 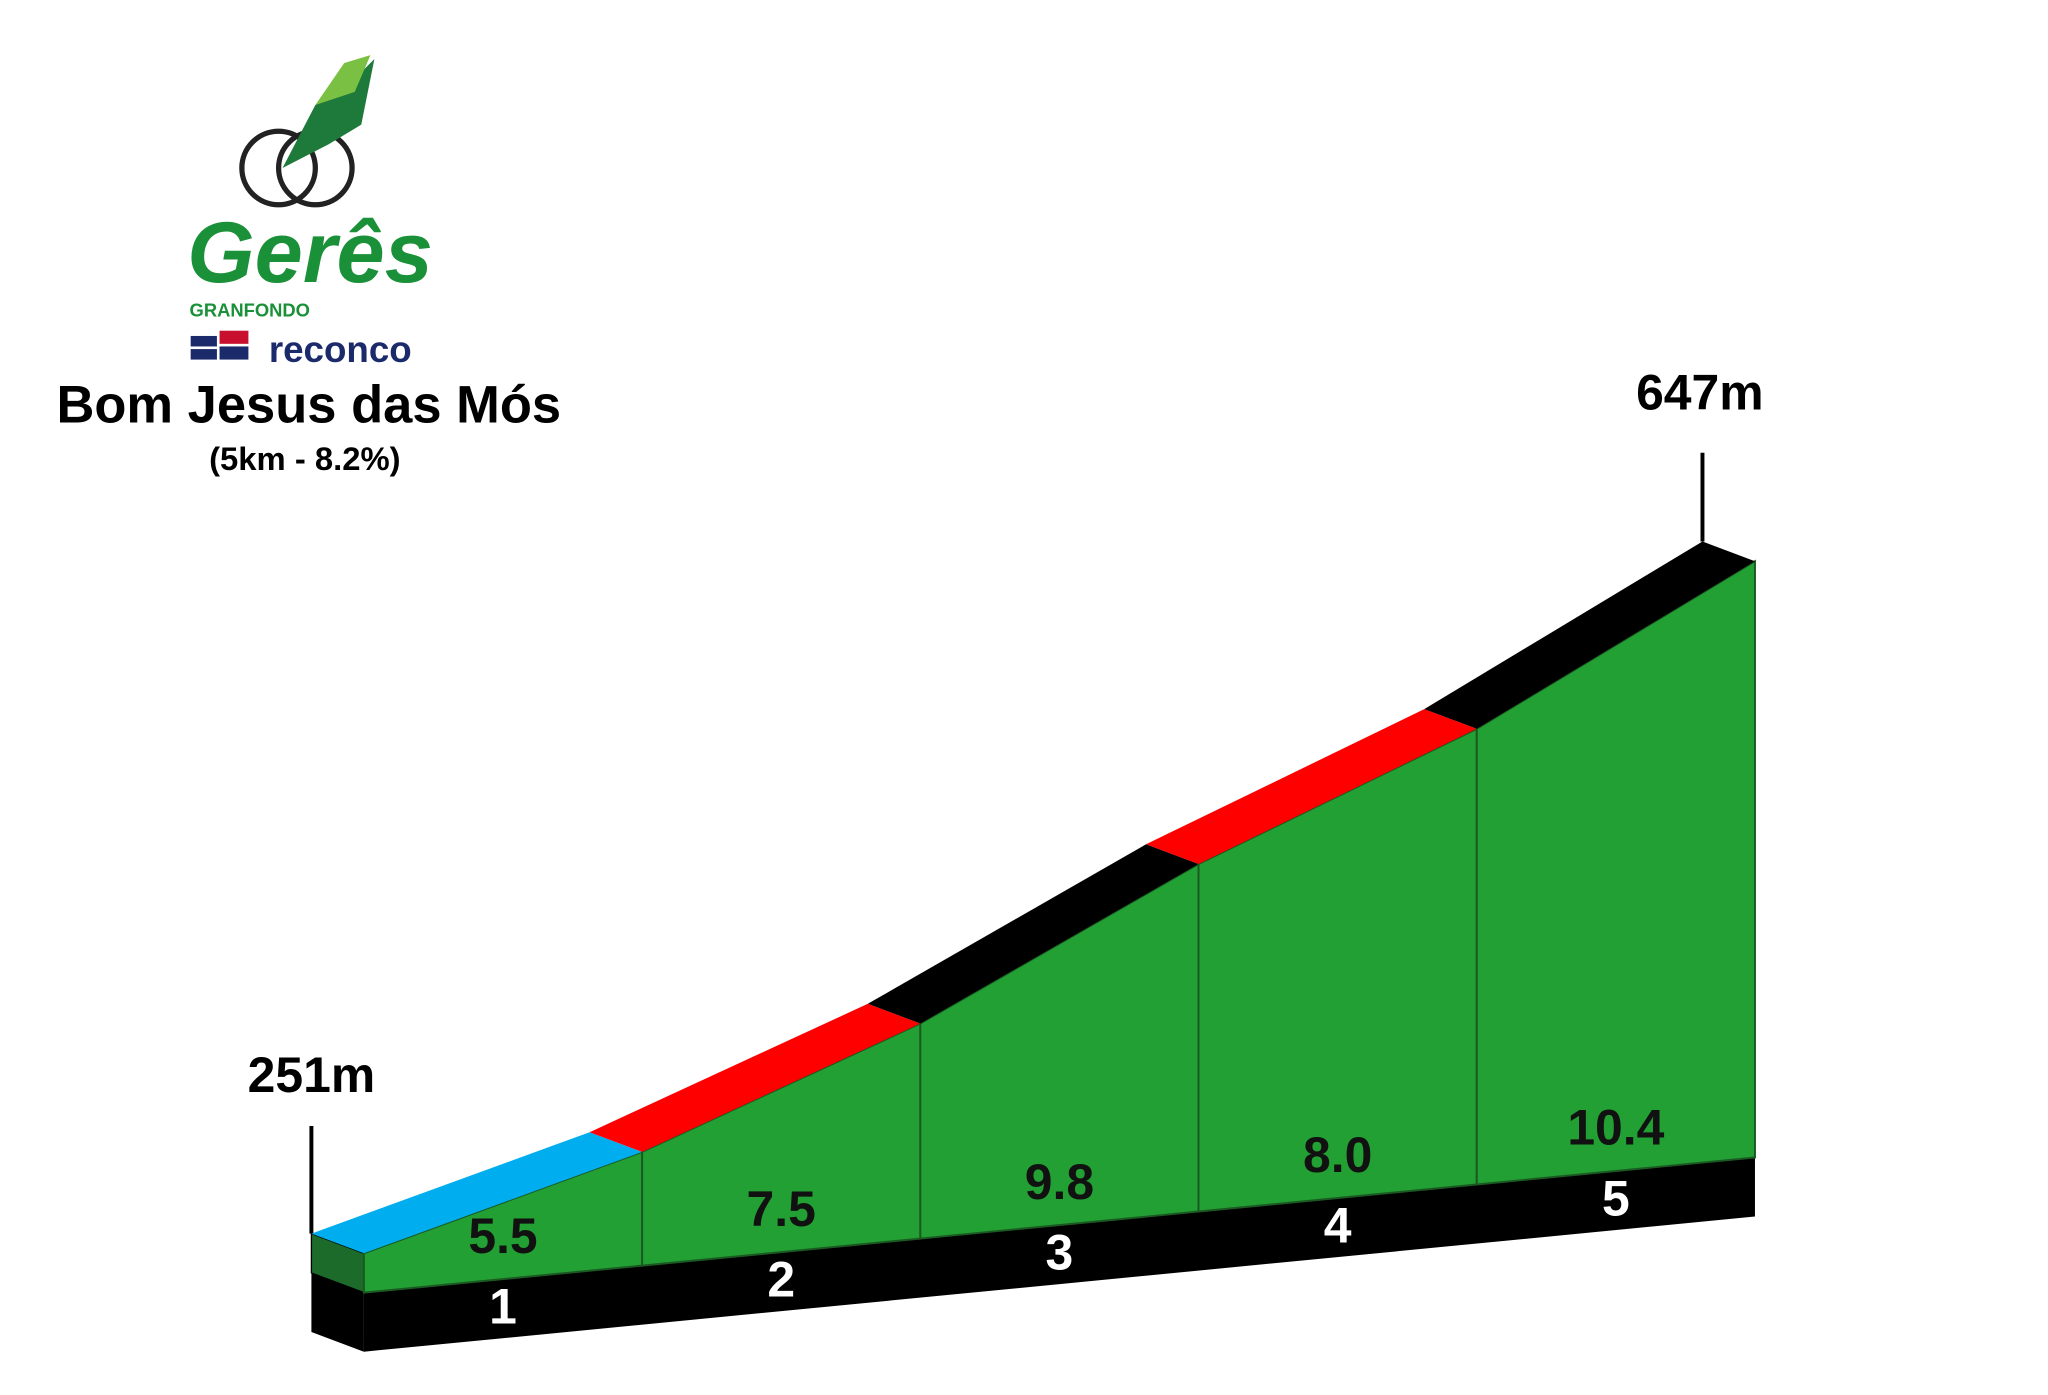 I want to click on chart-title: Bom Jesus das Mós, so click(x=308, y=405).